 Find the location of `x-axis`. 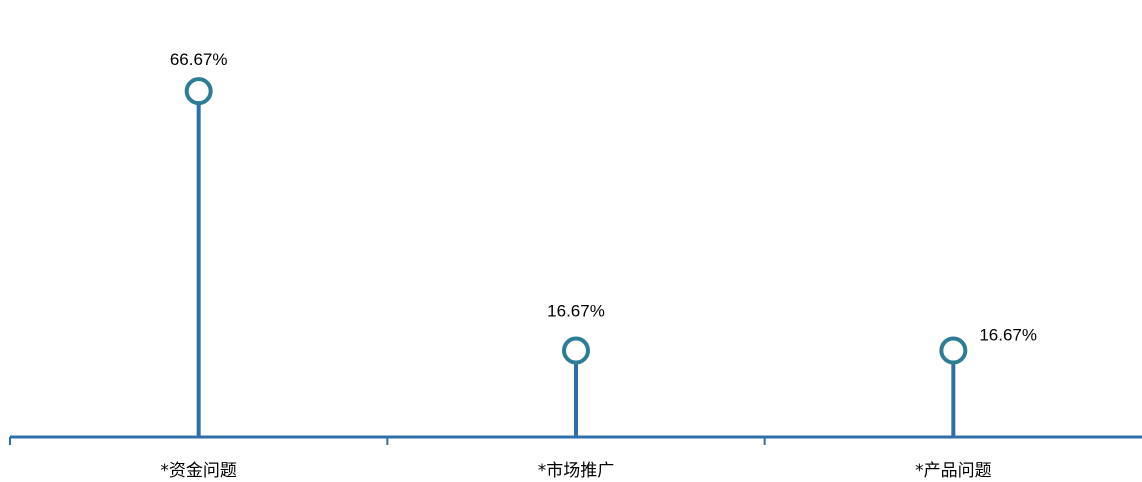

x-axis is located at coordinates (575, 440).